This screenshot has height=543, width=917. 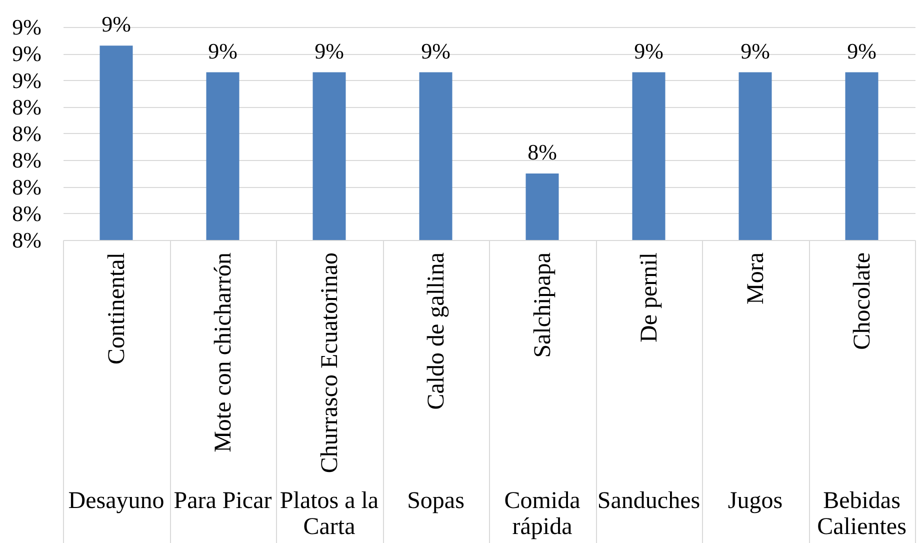 I want to click on x-tick-label: Mora, so click(x=755, y=278).